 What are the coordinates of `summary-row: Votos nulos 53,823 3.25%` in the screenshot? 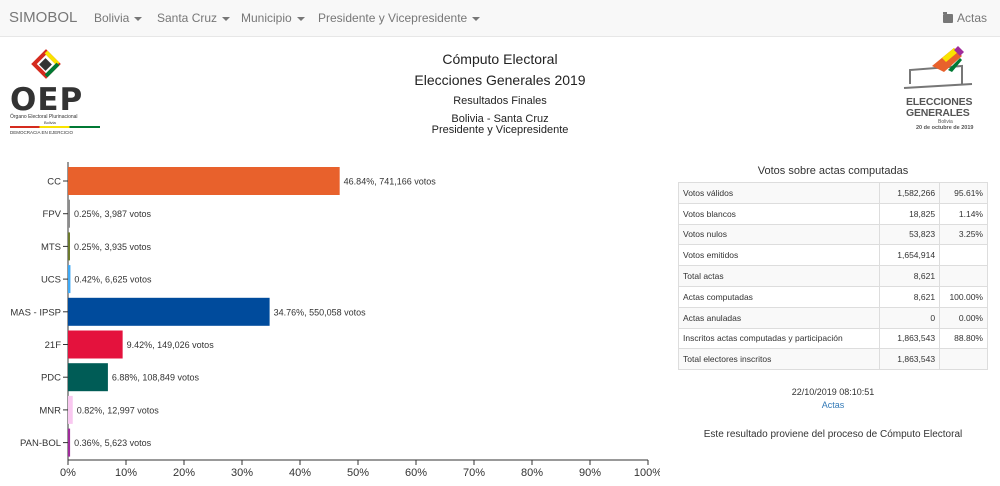 It's located at (832, 234).